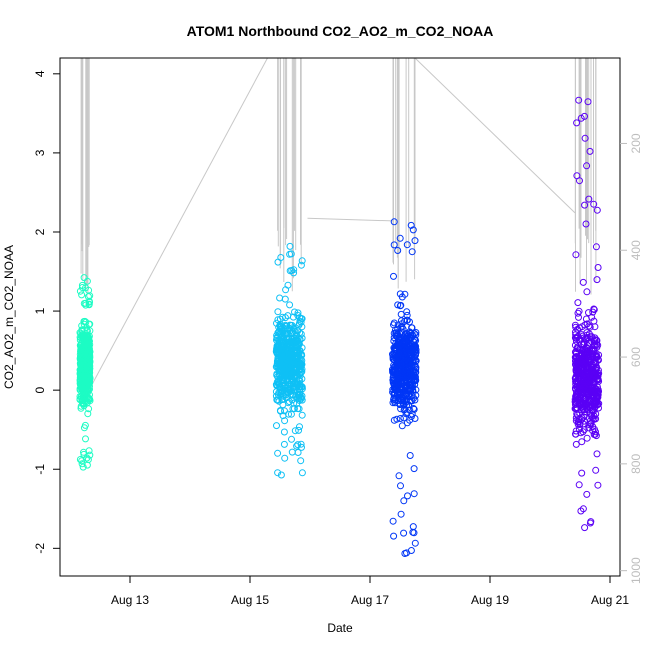  Describe the element at coordinates (130, 600) in the screenshot. I see `x-tick-label: Aug 13` at that location.